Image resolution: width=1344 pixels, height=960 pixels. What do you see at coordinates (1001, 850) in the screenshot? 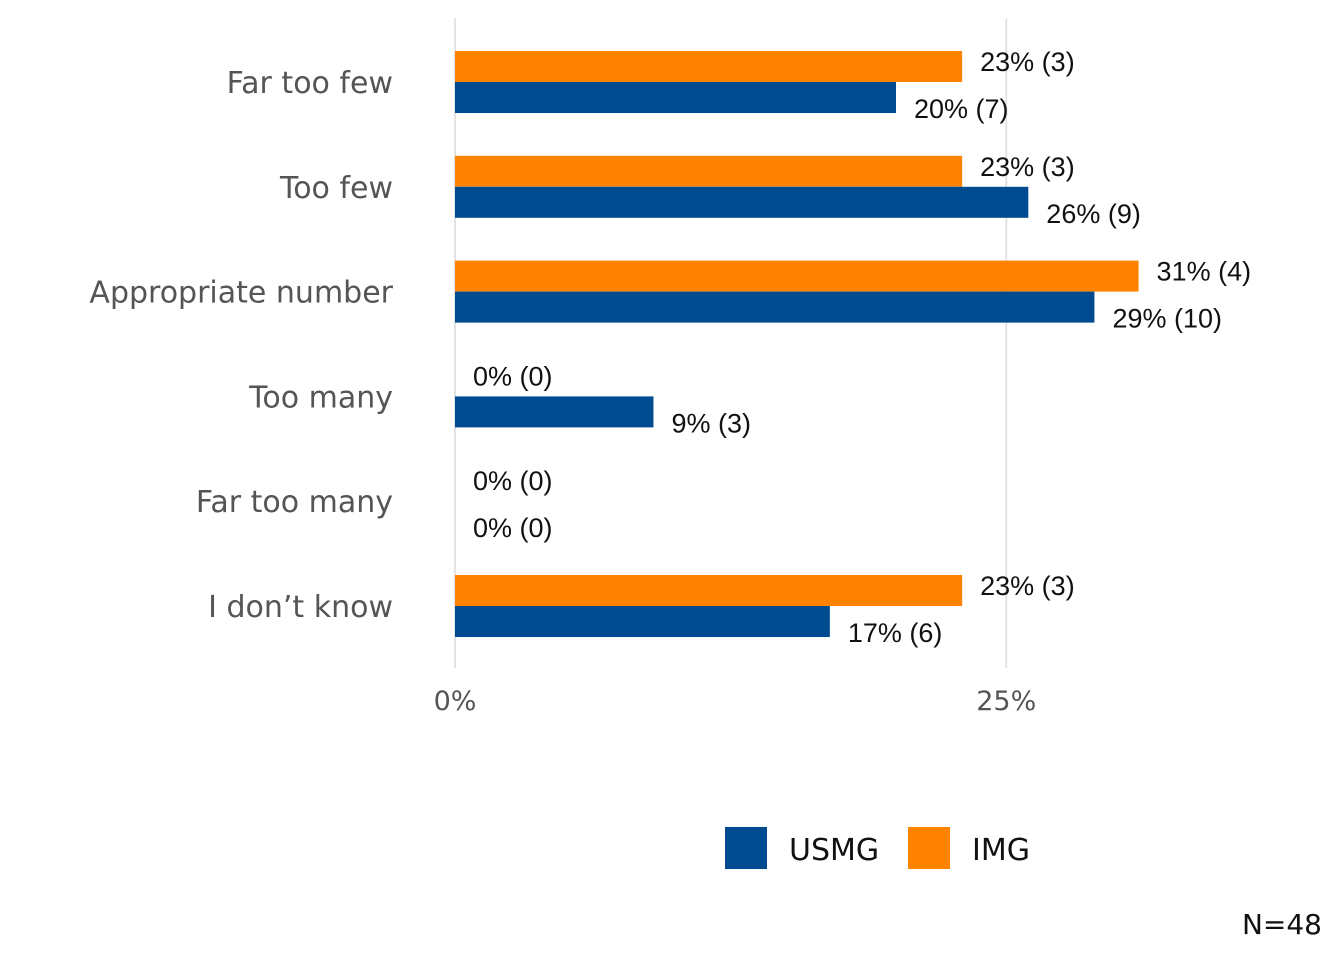
I see `legend-label-img: IMG` at bounding box center [1001, 850].